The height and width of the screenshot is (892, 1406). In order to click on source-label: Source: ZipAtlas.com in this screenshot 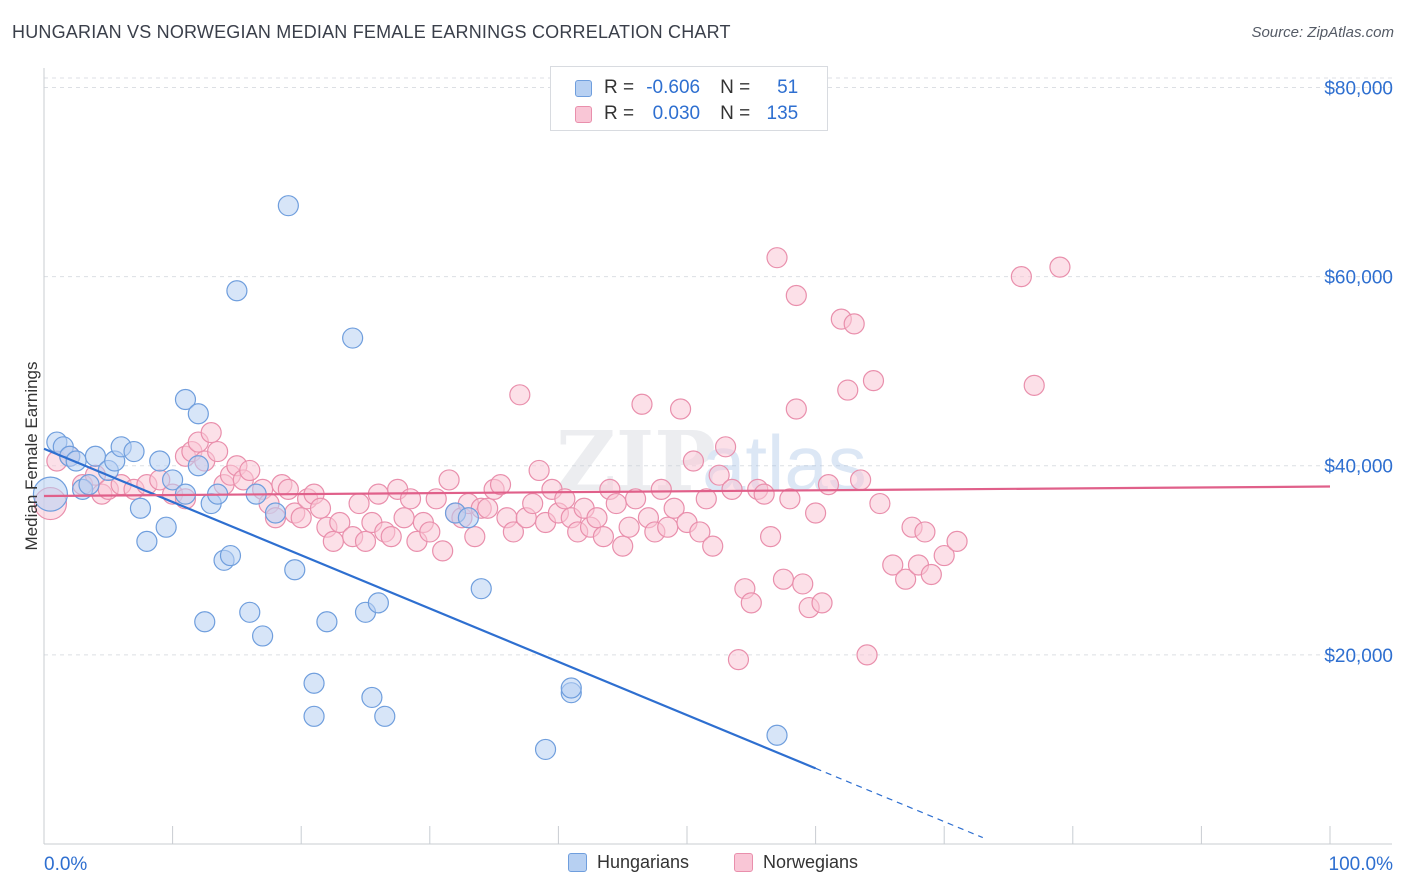, I will do `click(1322, 32)`.